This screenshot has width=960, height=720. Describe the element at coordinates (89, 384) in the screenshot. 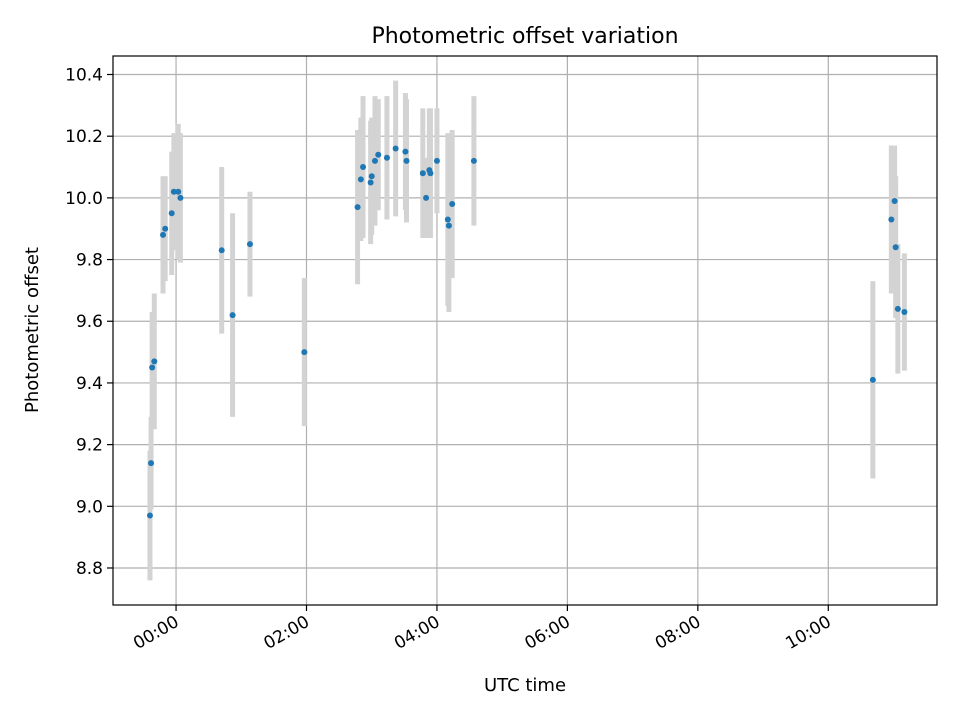

I see `y-tick-label: 9.4` at that location.